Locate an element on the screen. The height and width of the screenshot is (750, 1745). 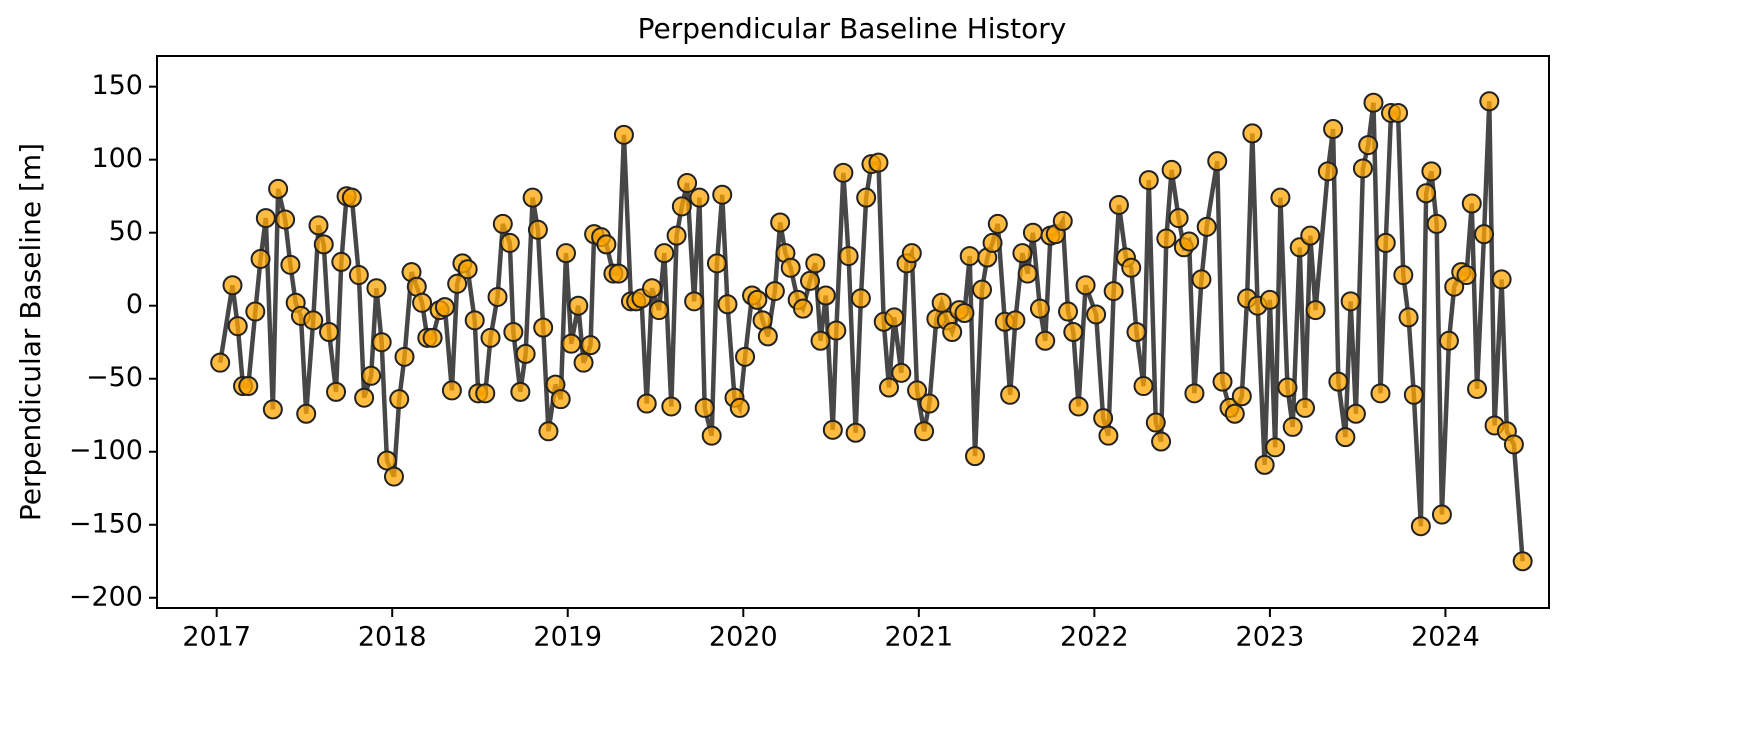
y-axis-label: Perpendicular Baseline [m] is located at coordinates (30, 332).